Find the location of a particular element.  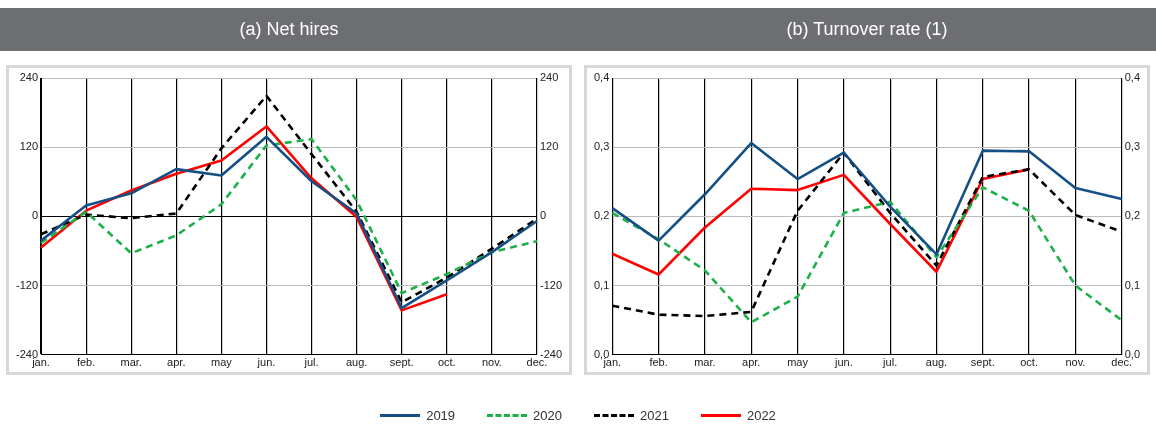

y2-tick-label: 0,2 is located at coordinates (1132, 215).